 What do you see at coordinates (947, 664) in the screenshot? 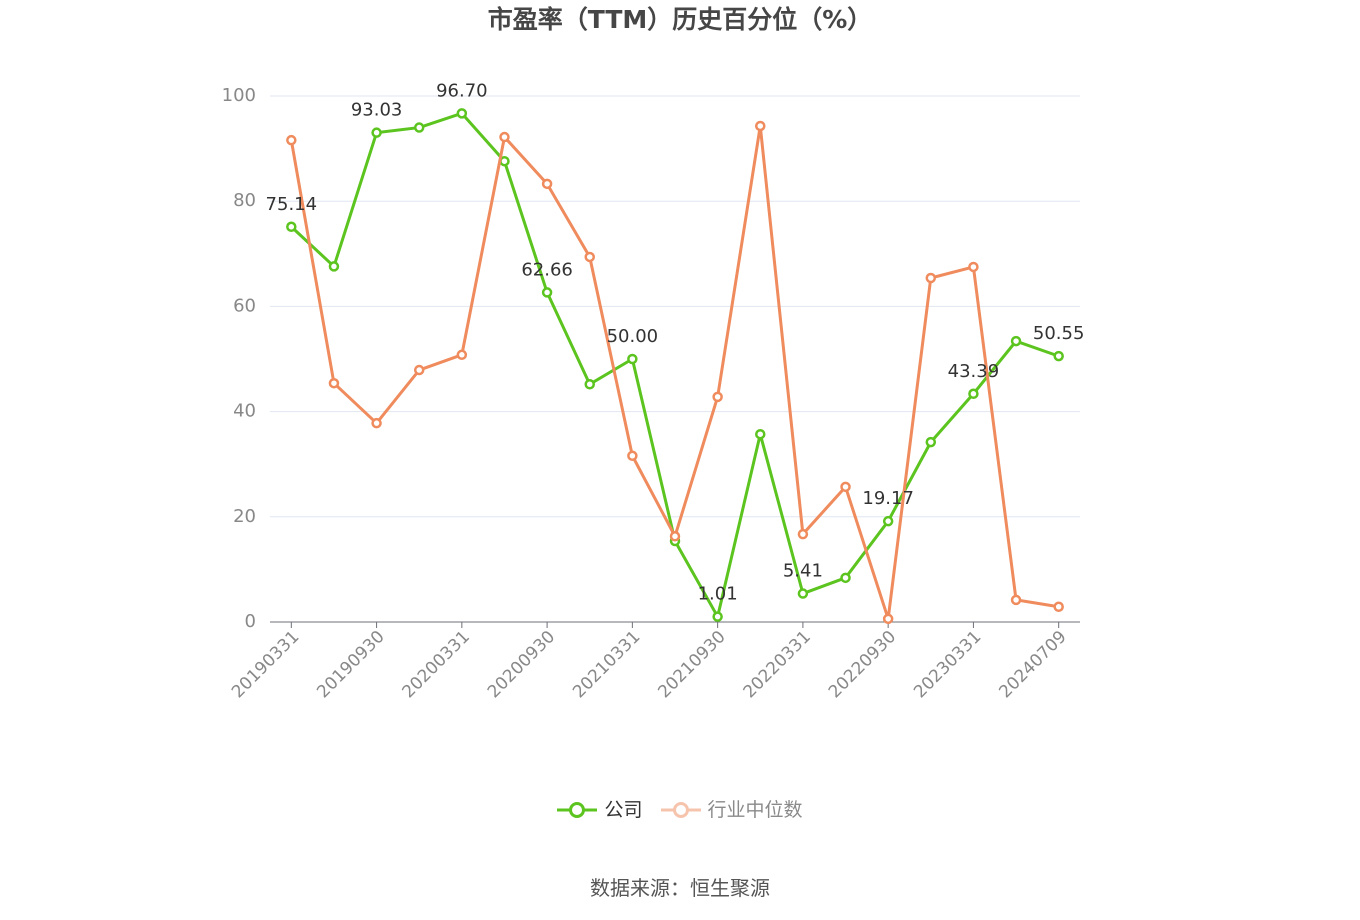
I see `x-tick-label: 20230331` at bounding box center [947, 664].